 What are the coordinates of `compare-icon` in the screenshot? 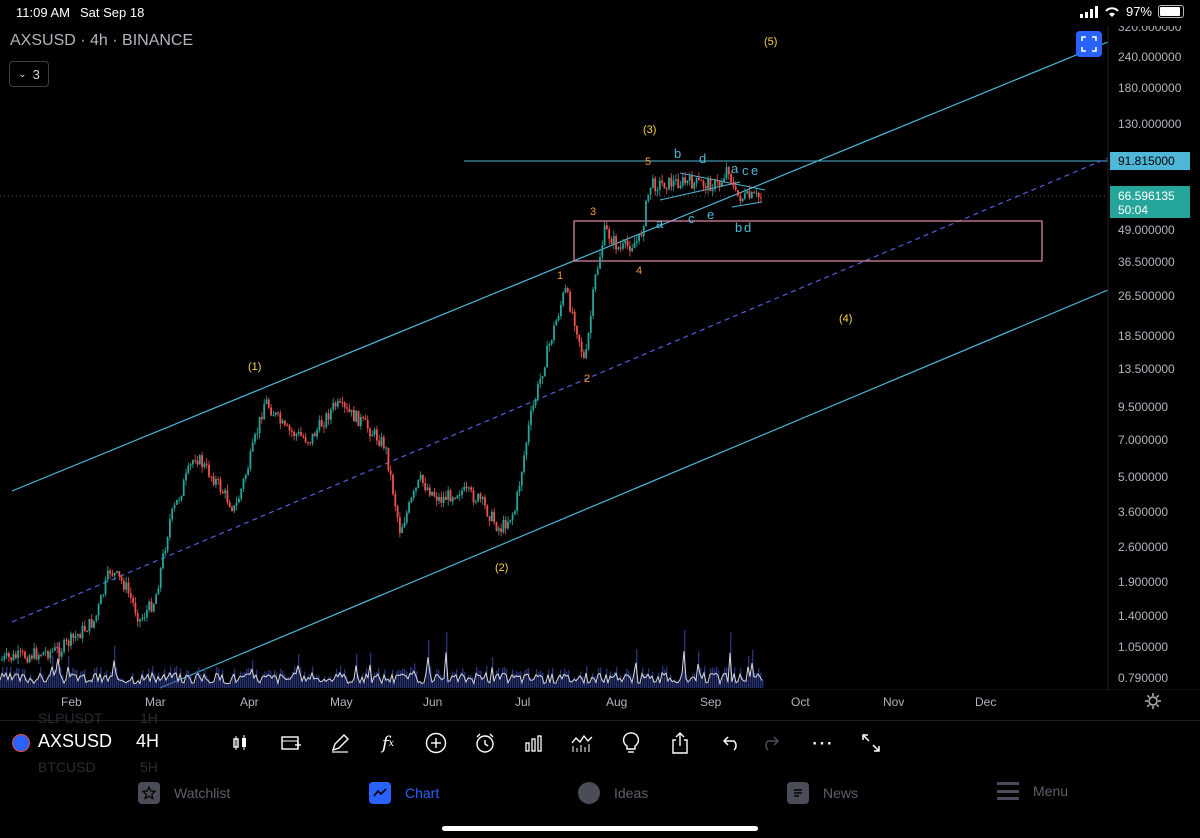 It's located at (291, 743).